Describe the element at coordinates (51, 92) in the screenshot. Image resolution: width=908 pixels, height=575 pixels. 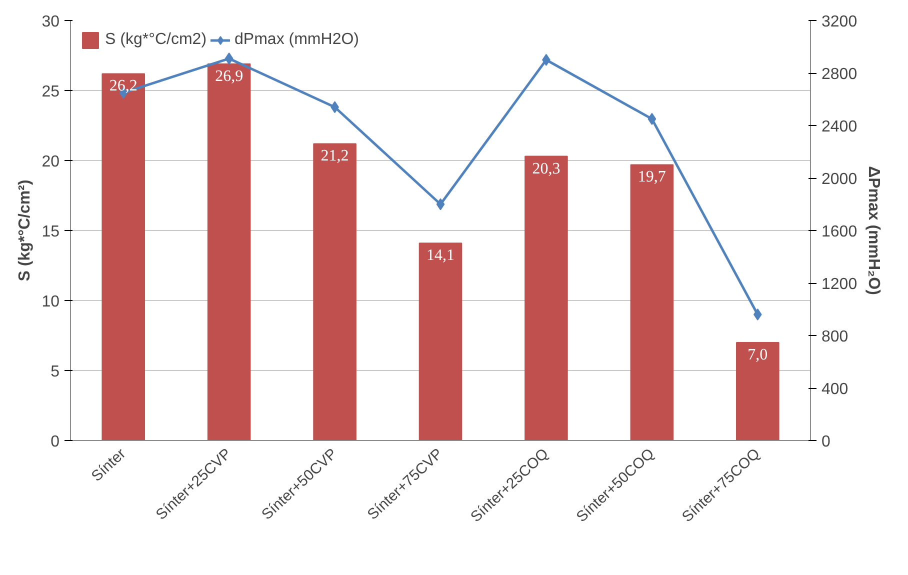
I see `y-tick-label: 25` at that location.